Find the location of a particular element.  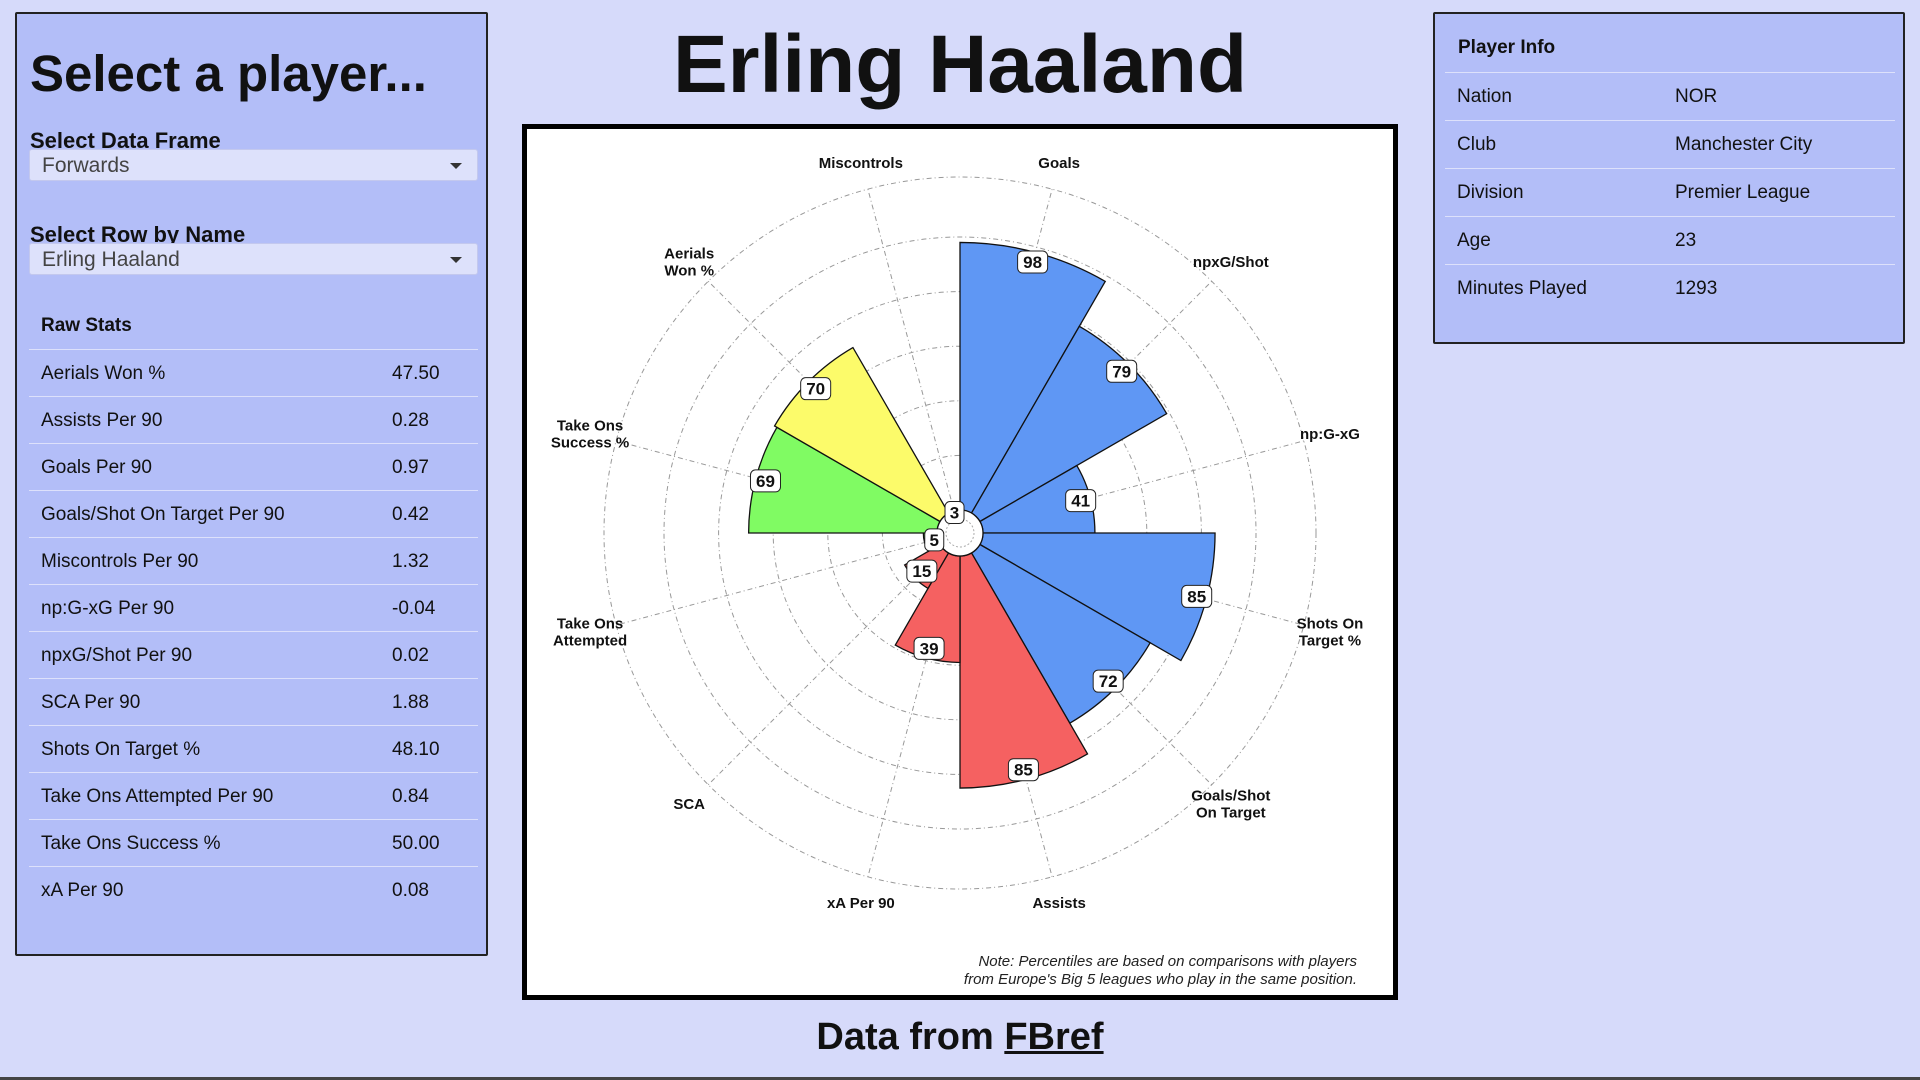

value-label: 69 is located at coordinates (765, 481).